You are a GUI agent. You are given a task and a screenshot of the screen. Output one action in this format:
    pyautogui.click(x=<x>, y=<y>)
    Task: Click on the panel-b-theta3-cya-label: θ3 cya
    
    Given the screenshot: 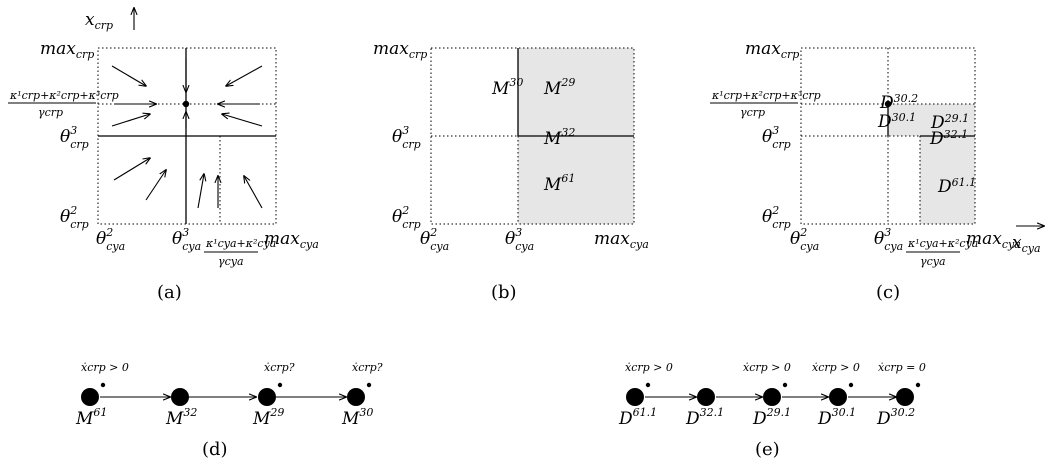 What is the action you would take?
    pyautogui.click(x=519, y=239)
    